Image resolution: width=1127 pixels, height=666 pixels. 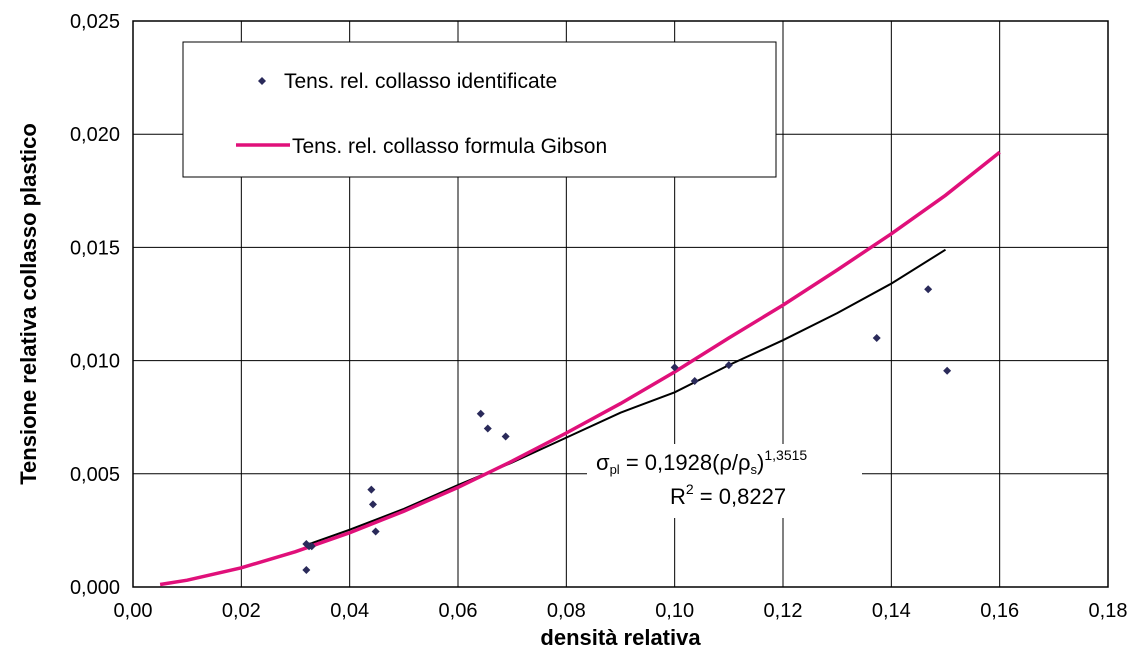 I want to click on x-tick-label: 0,14, so click(x=891, y=611).